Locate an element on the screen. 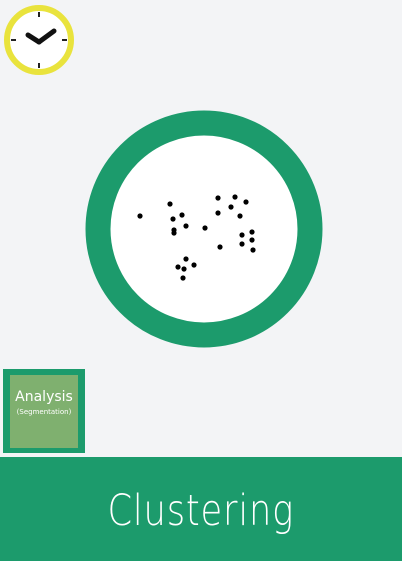 The image size is (402, 561). scatter-points is located at coordinates (196, 237).